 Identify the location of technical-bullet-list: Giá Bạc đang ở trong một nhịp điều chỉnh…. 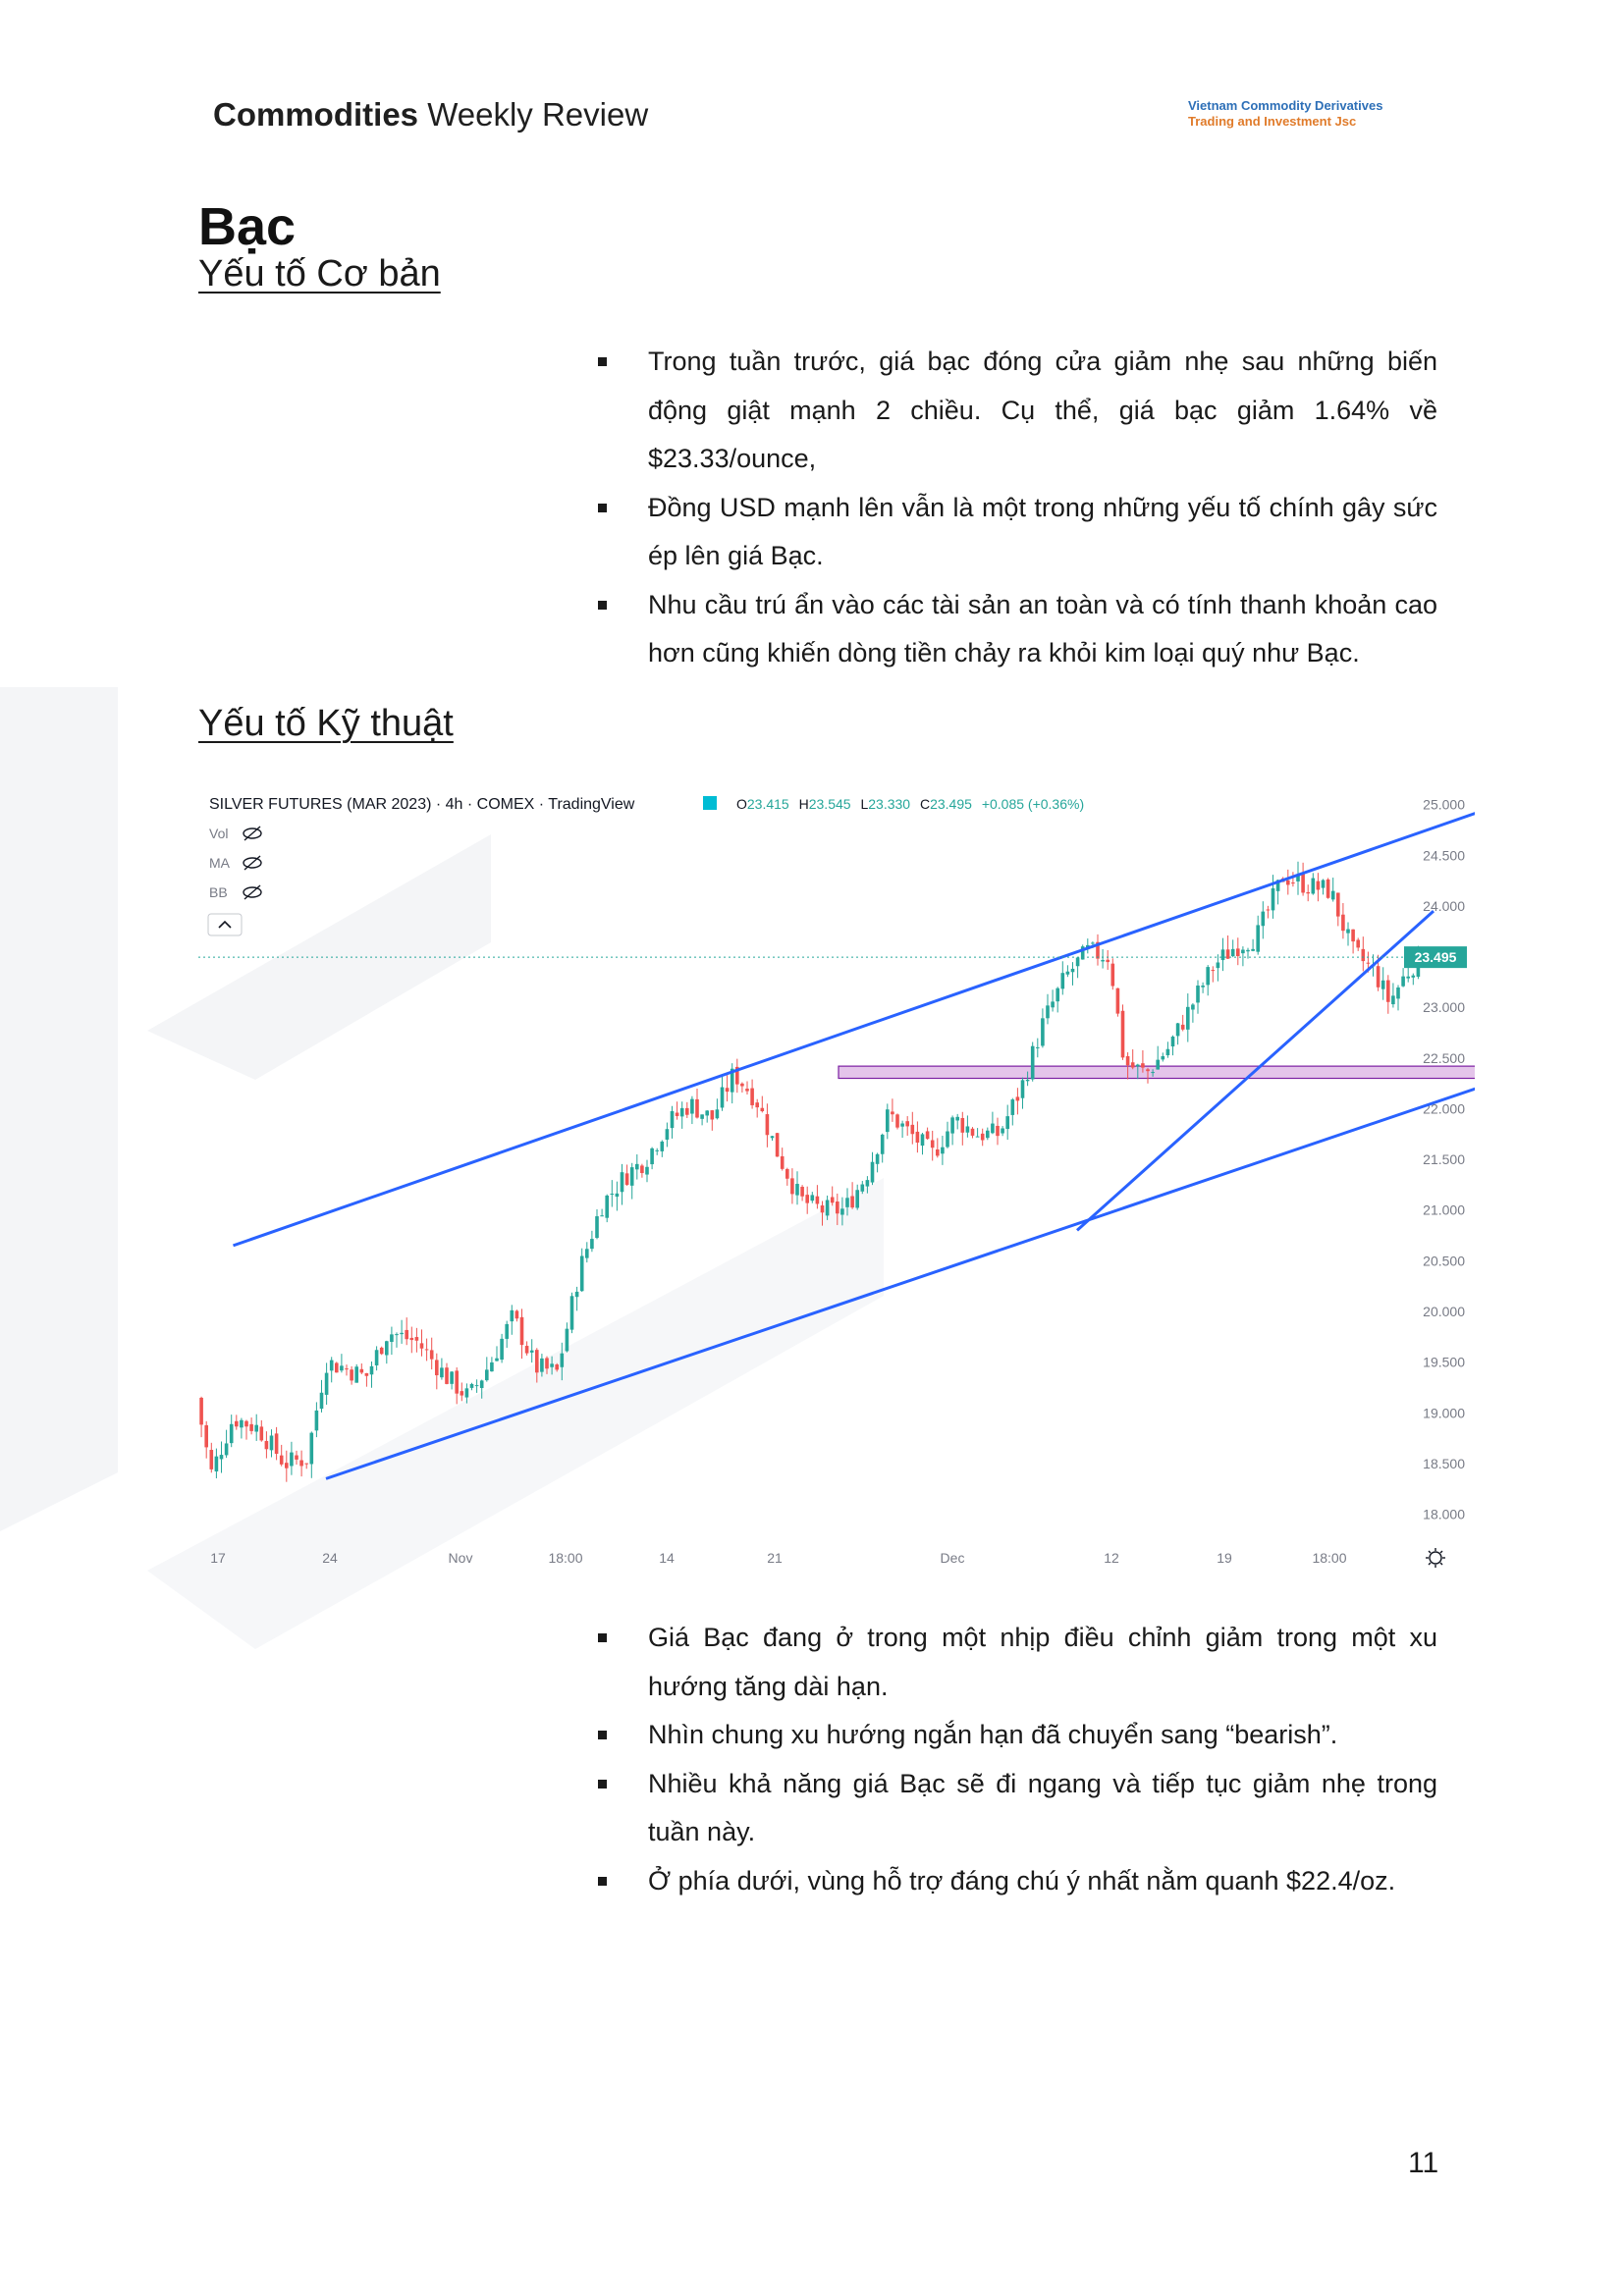
(1015, 1759).